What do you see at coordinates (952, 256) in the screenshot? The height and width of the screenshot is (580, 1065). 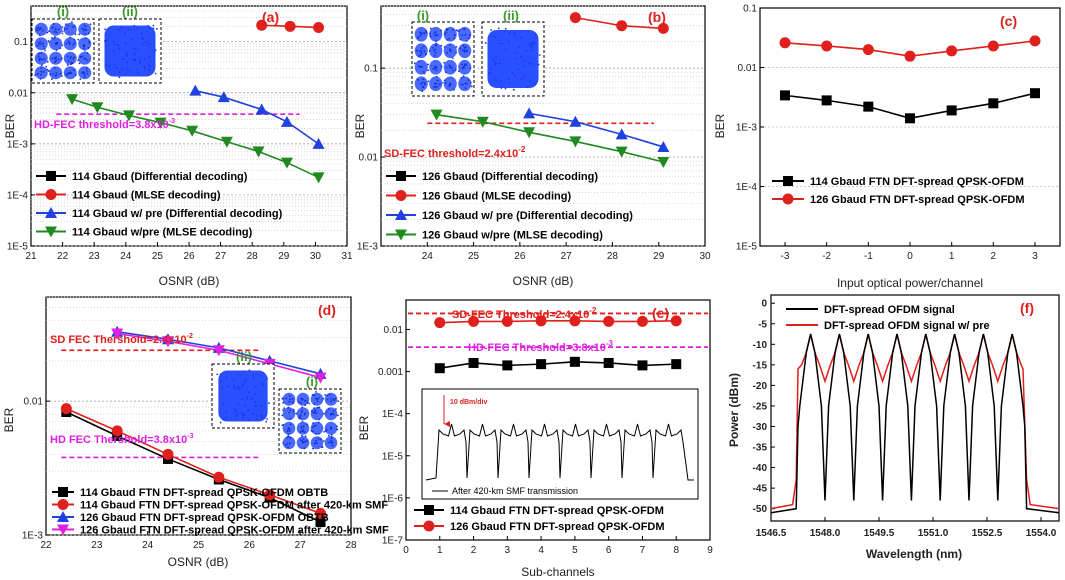 I see `x-tick-label: 1` at bounding box center [952, 256].